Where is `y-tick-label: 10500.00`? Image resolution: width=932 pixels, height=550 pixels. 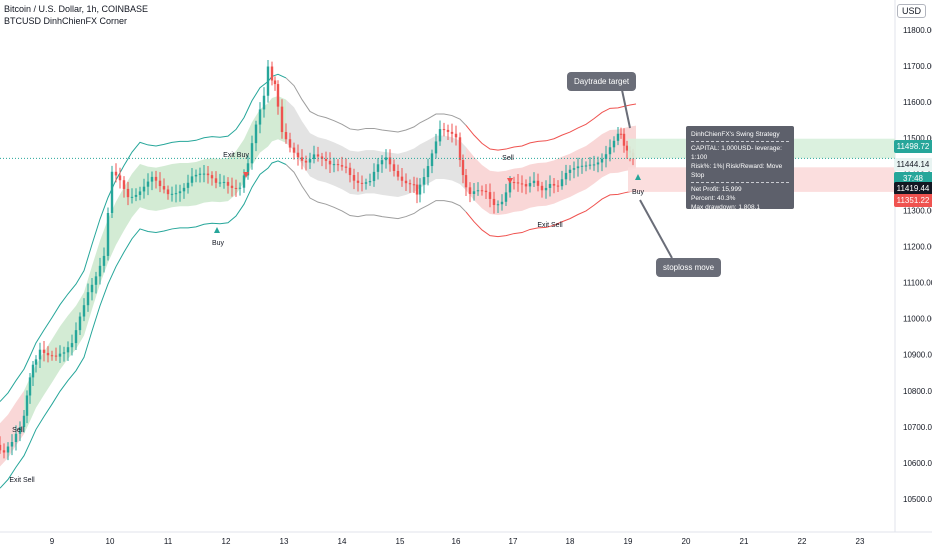
y-tick-label: 10500.00 is located at coordinates (917, 499).